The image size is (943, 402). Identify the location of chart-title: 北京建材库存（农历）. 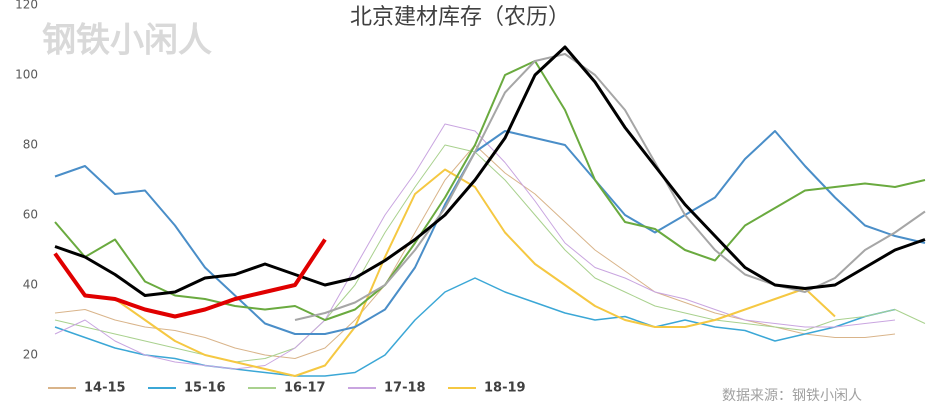
(460, 17).